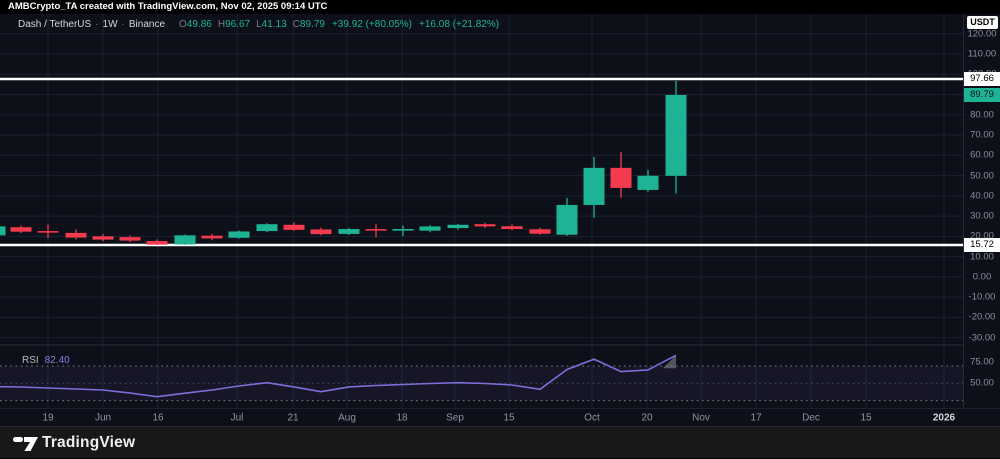 The height and width of the screenshot is (459, 1000). I want to click on time-tick-label: 17, so click(756, 417).